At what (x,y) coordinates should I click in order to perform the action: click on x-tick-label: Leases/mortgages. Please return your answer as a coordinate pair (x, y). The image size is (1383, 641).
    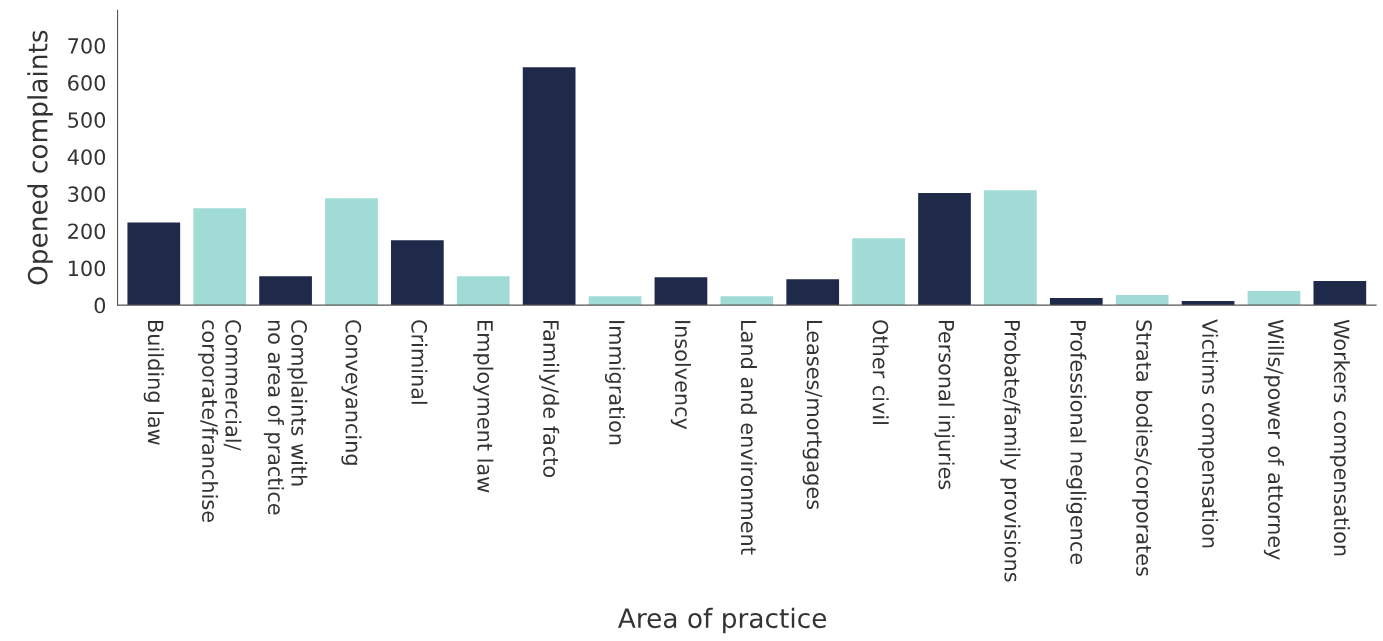
    Looking at the image, I should click on (812, 415).